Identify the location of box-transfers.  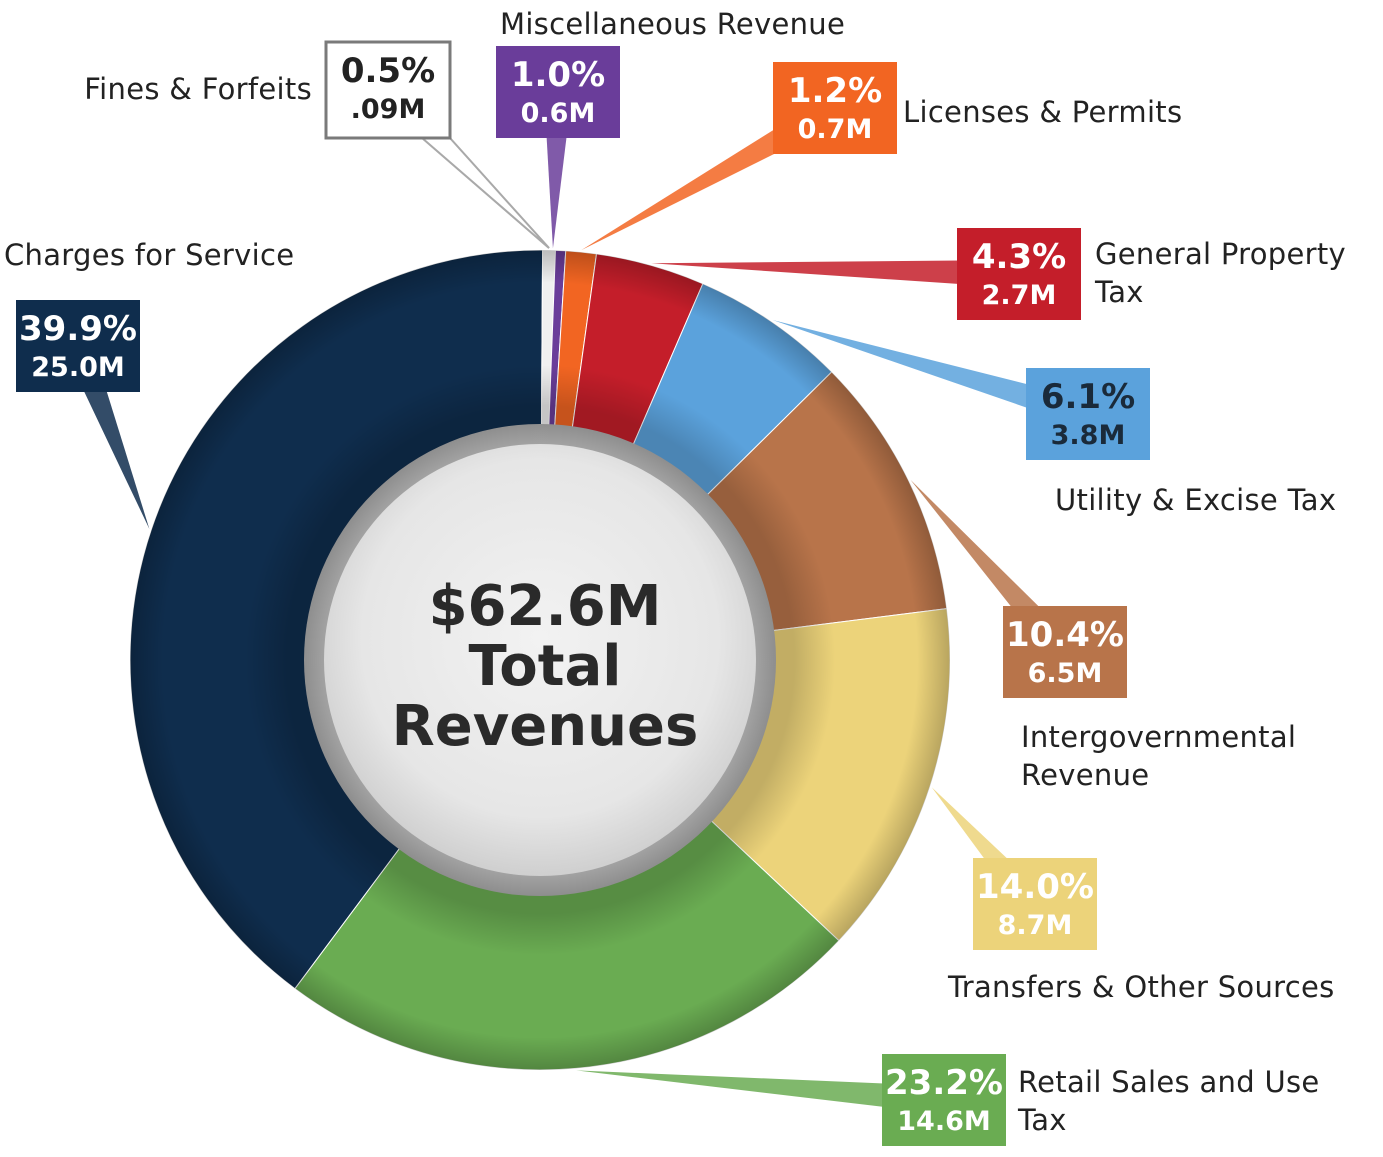
(1035, 904).